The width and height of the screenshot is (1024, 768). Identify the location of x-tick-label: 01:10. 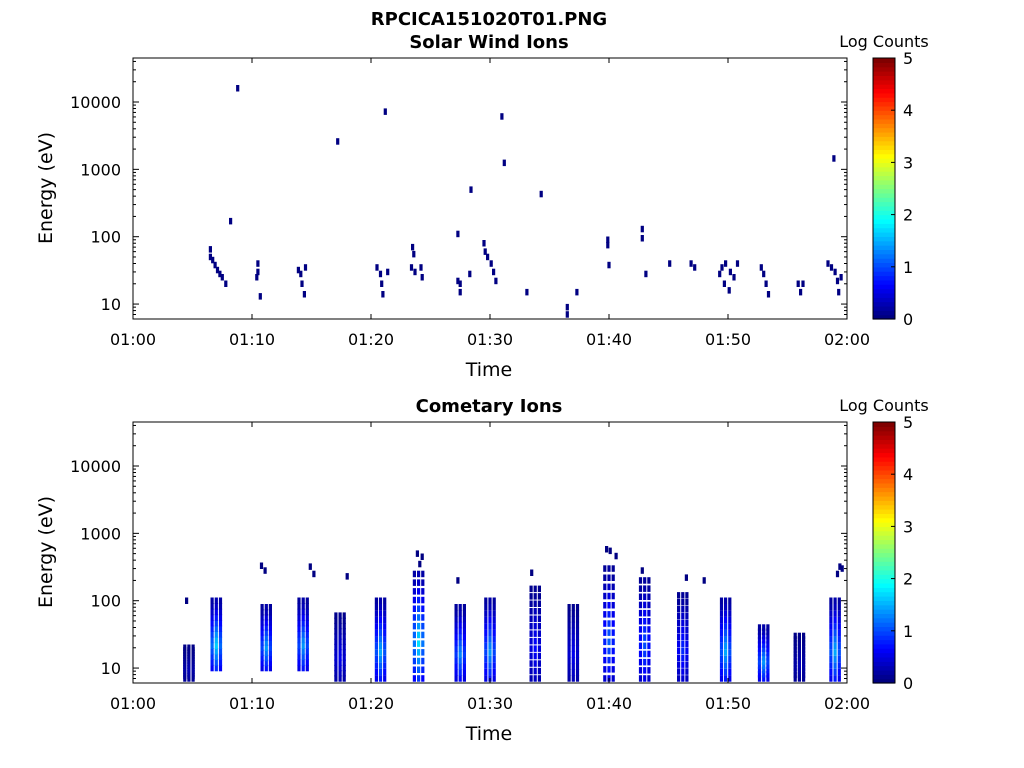
(252, 703).